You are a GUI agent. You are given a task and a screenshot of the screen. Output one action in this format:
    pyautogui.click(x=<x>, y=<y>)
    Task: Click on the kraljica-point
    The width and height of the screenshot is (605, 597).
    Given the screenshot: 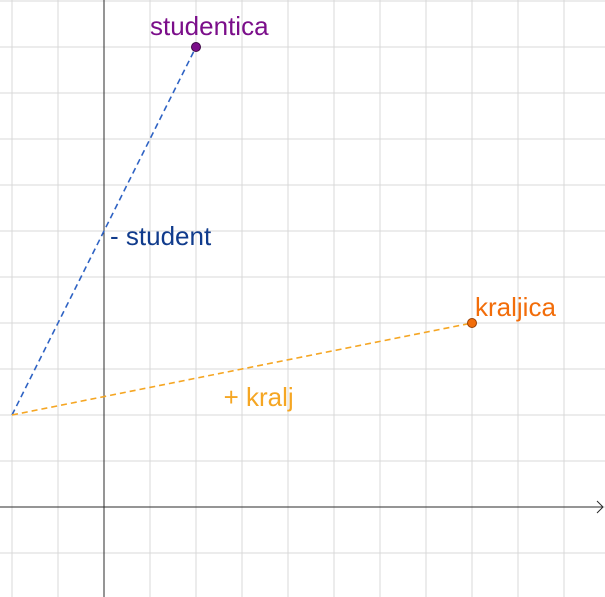 What is the action you would take?
    pyautogui.click(x=472, y=323)
    